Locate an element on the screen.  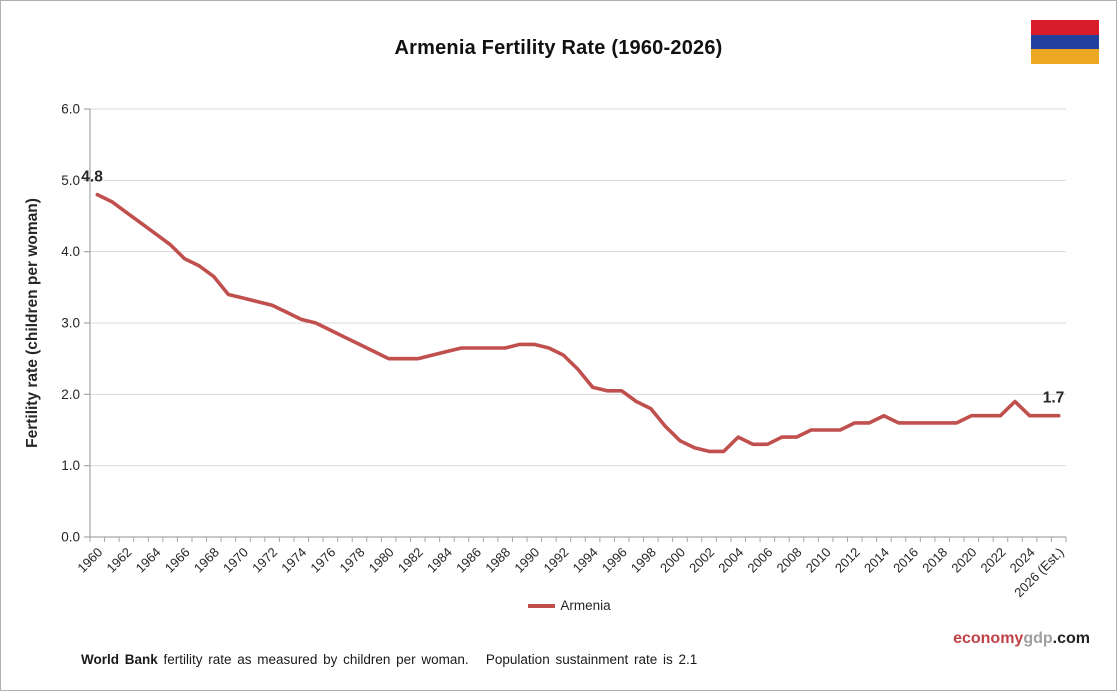
brand-gdp: gdp is located at coordinates (1038, 638).